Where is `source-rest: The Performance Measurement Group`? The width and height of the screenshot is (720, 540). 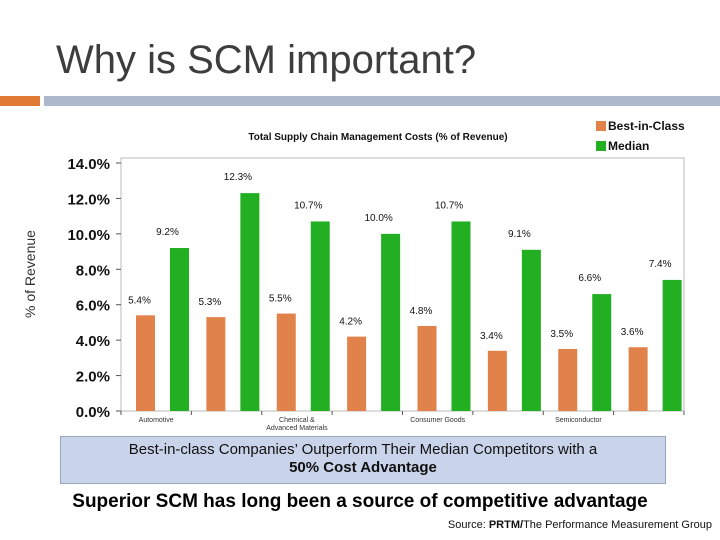
source-rest: The Performance Measurement Group is located at coordinates (617, 525).